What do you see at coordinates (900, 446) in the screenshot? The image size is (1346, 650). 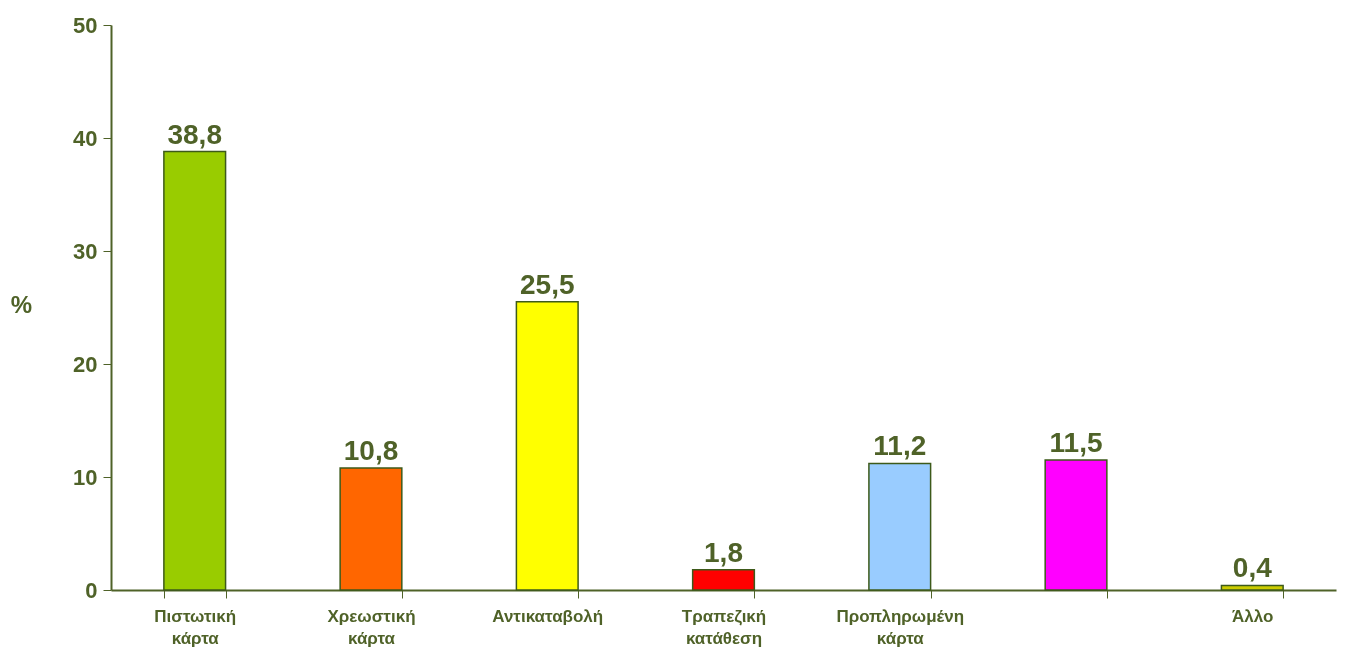 I see `data-label: 11,2` at bounding box center [900, 446].